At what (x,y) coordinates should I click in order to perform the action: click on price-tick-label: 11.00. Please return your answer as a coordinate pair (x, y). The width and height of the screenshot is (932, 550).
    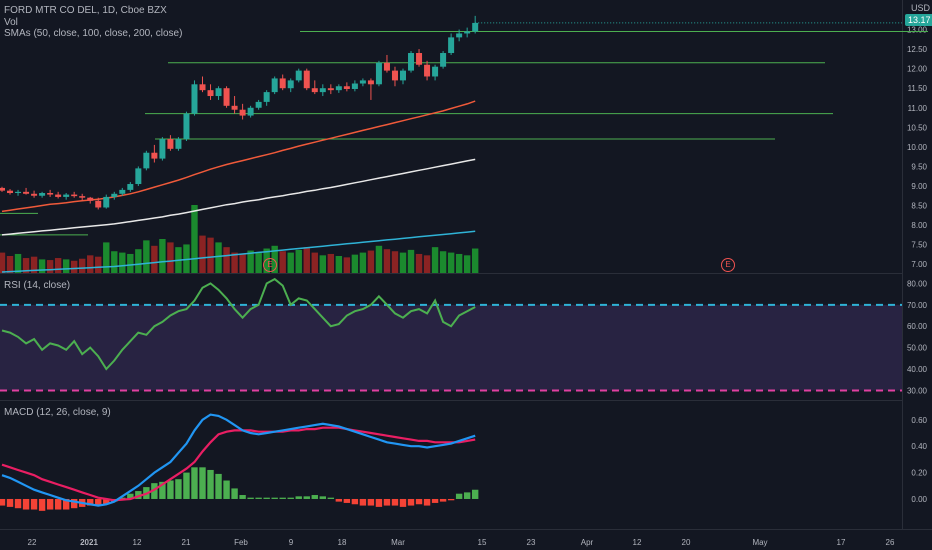
    Looking at the image, I should click on (918, 108).